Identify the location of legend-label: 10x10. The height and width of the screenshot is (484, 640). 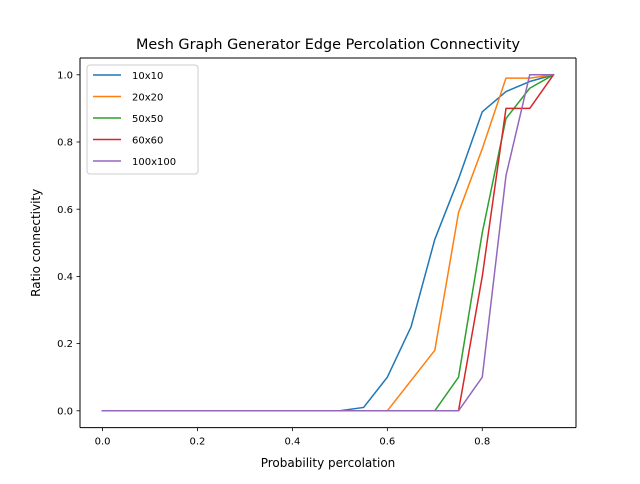
(147, 76).